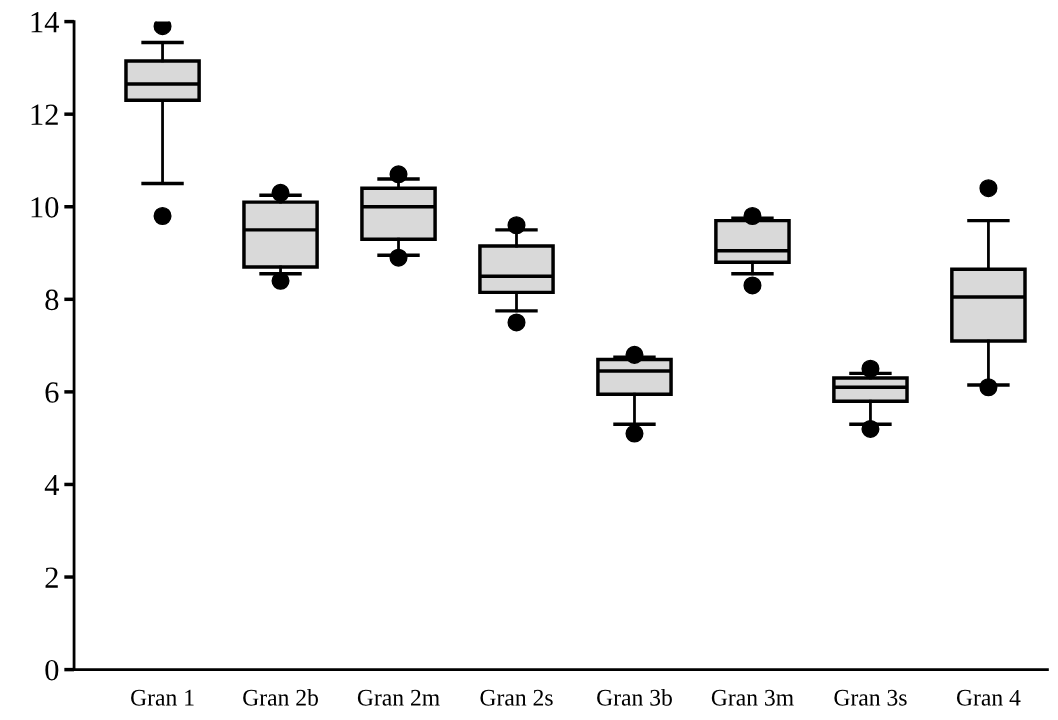 The width and height of the screenshot is (1058, 720). I want to click on x-tick-label: Gran 3b, so click(634, 697).